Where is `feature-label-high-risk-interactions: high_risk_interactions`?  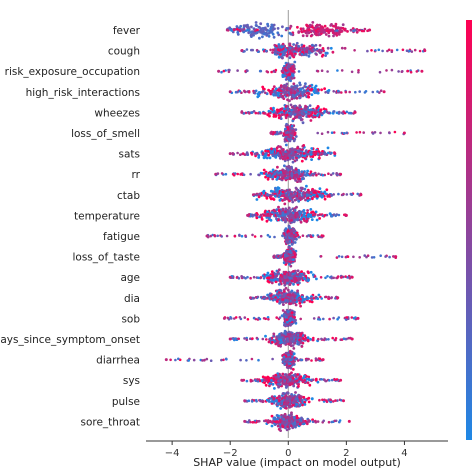
feature-label-high-risk-interactions: high_risk_interactions is located at coordinates (83, 93).